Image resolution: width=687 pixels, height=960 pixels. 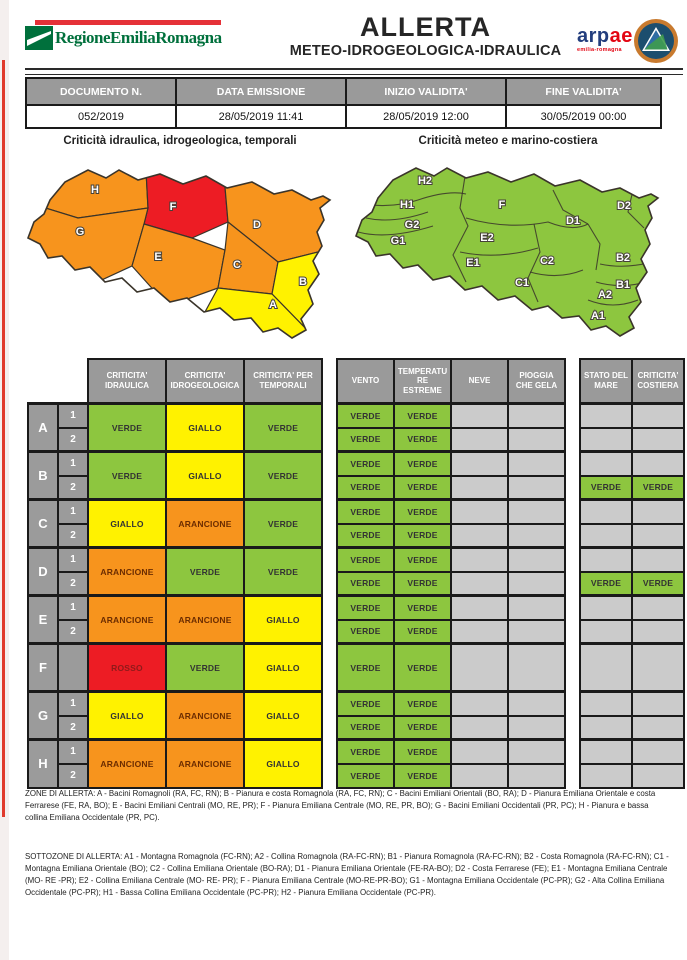 I want to click on regione-logo-mark, so click(x=39, y=38).